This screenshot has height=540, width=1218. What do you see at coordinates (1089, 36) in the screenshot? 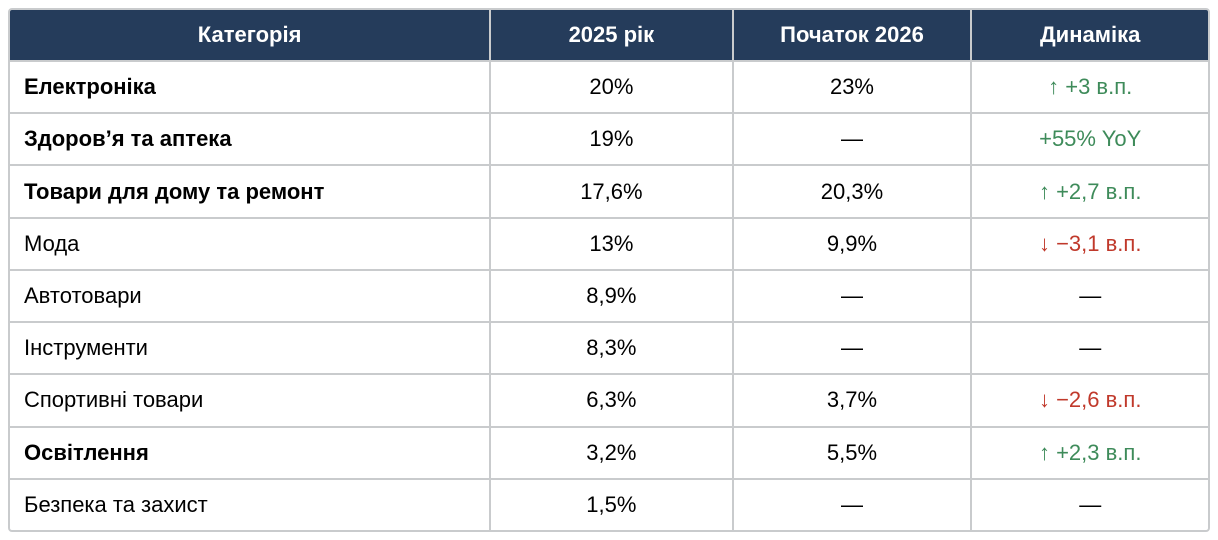
I see `column-header-dynamics: Динаміка` at bounding box center [1089, 36].